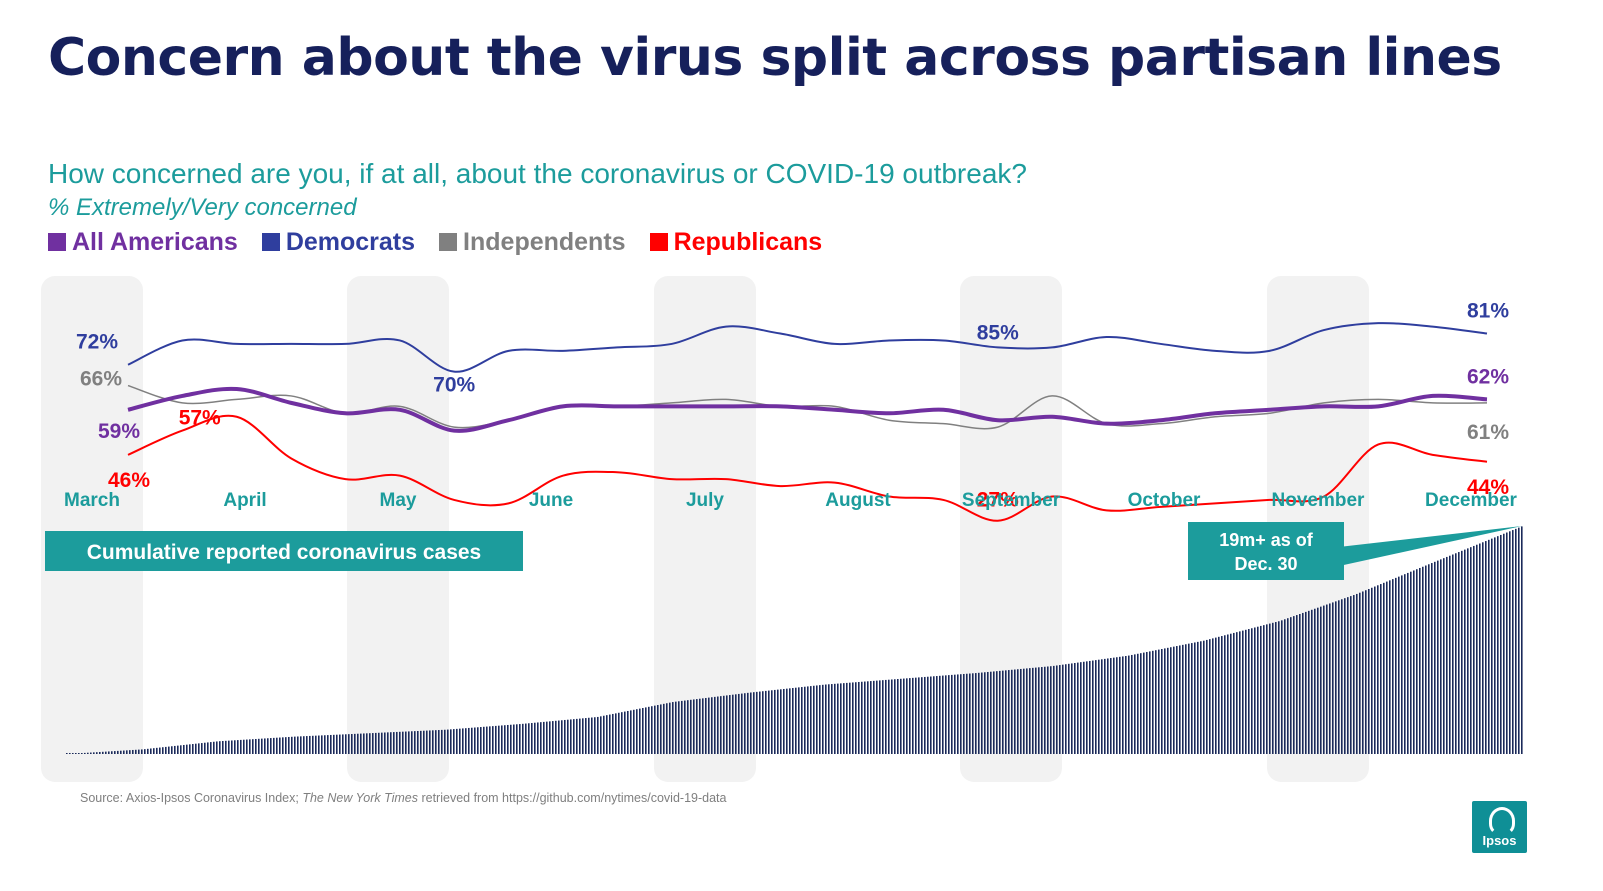  Describe the element at coordinates (998, 332) in the screenshot. I see `data-label-democrats: 85%` at that location.